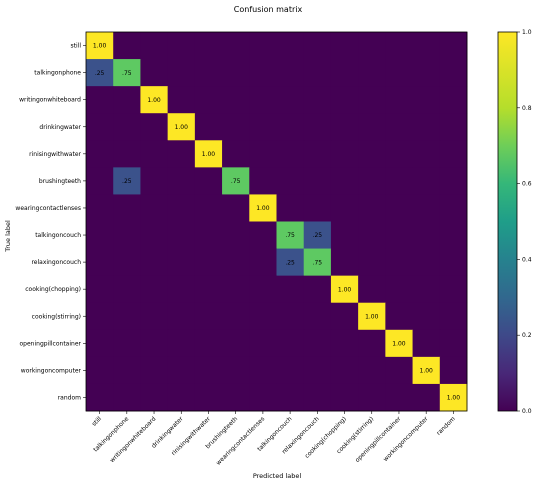 The height and width of the screenshot is (489, 537). I want to click on y-tick-label: random, so click(69, 397).